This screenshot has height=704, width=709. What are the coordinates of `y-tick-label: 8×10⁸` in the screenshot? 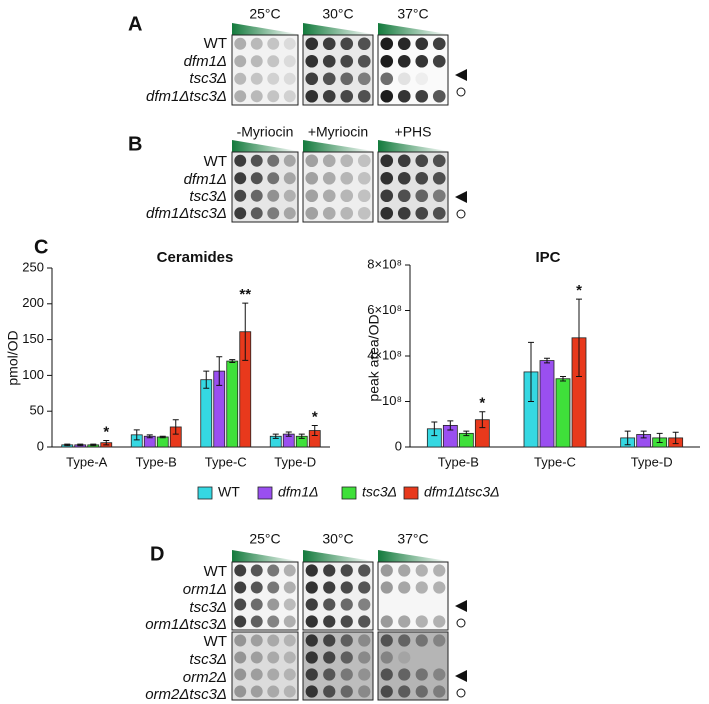 It's located at (384, 263).